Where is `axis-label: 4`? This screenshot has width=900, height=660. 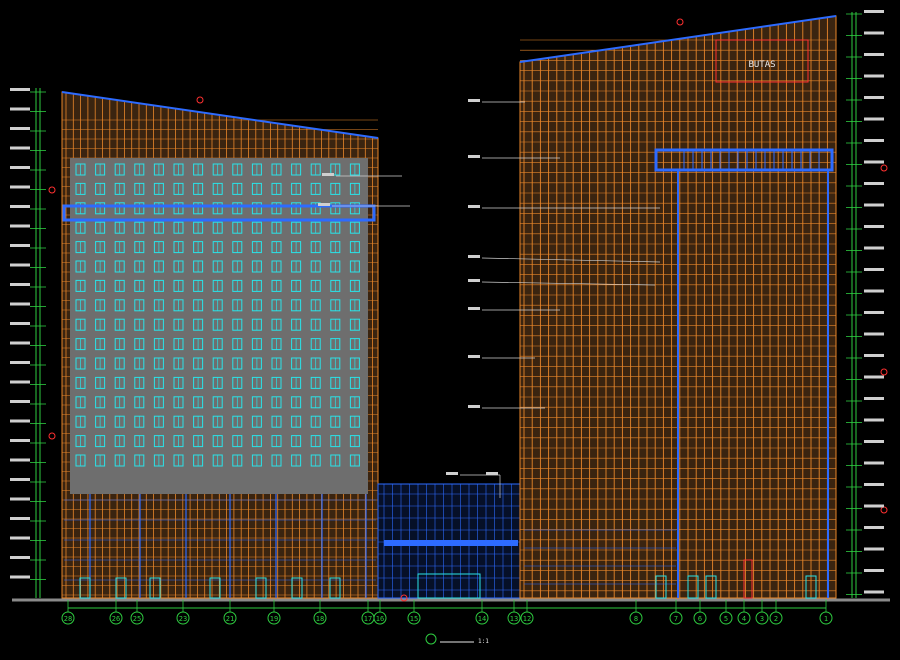 axis-label: 4 is located at coordinates (744, 619).